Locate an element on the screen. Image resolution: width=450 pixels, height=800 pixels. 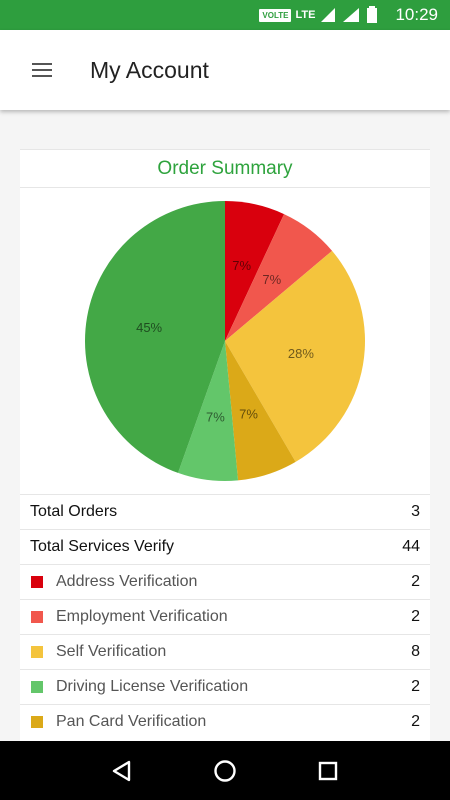
legend-item-pan-card-verification: Pan Card Verification 2 is located at coordinates (225, 721).